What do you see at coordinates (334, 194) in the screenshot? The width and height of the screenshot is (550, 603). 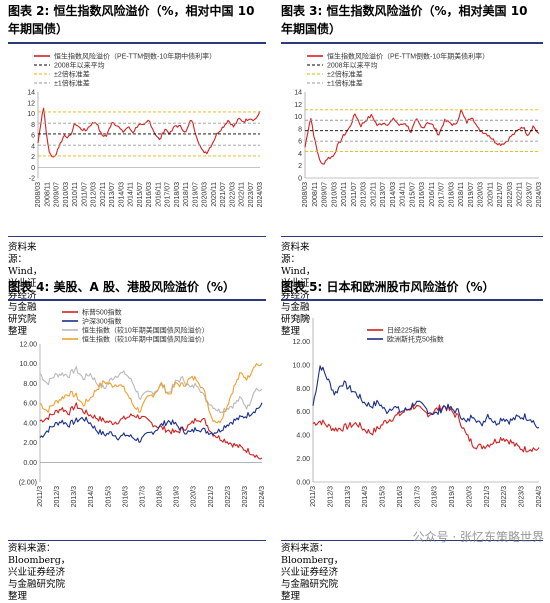 I see `x-tick-label: 2010/03` at bounding box center [334, 194].